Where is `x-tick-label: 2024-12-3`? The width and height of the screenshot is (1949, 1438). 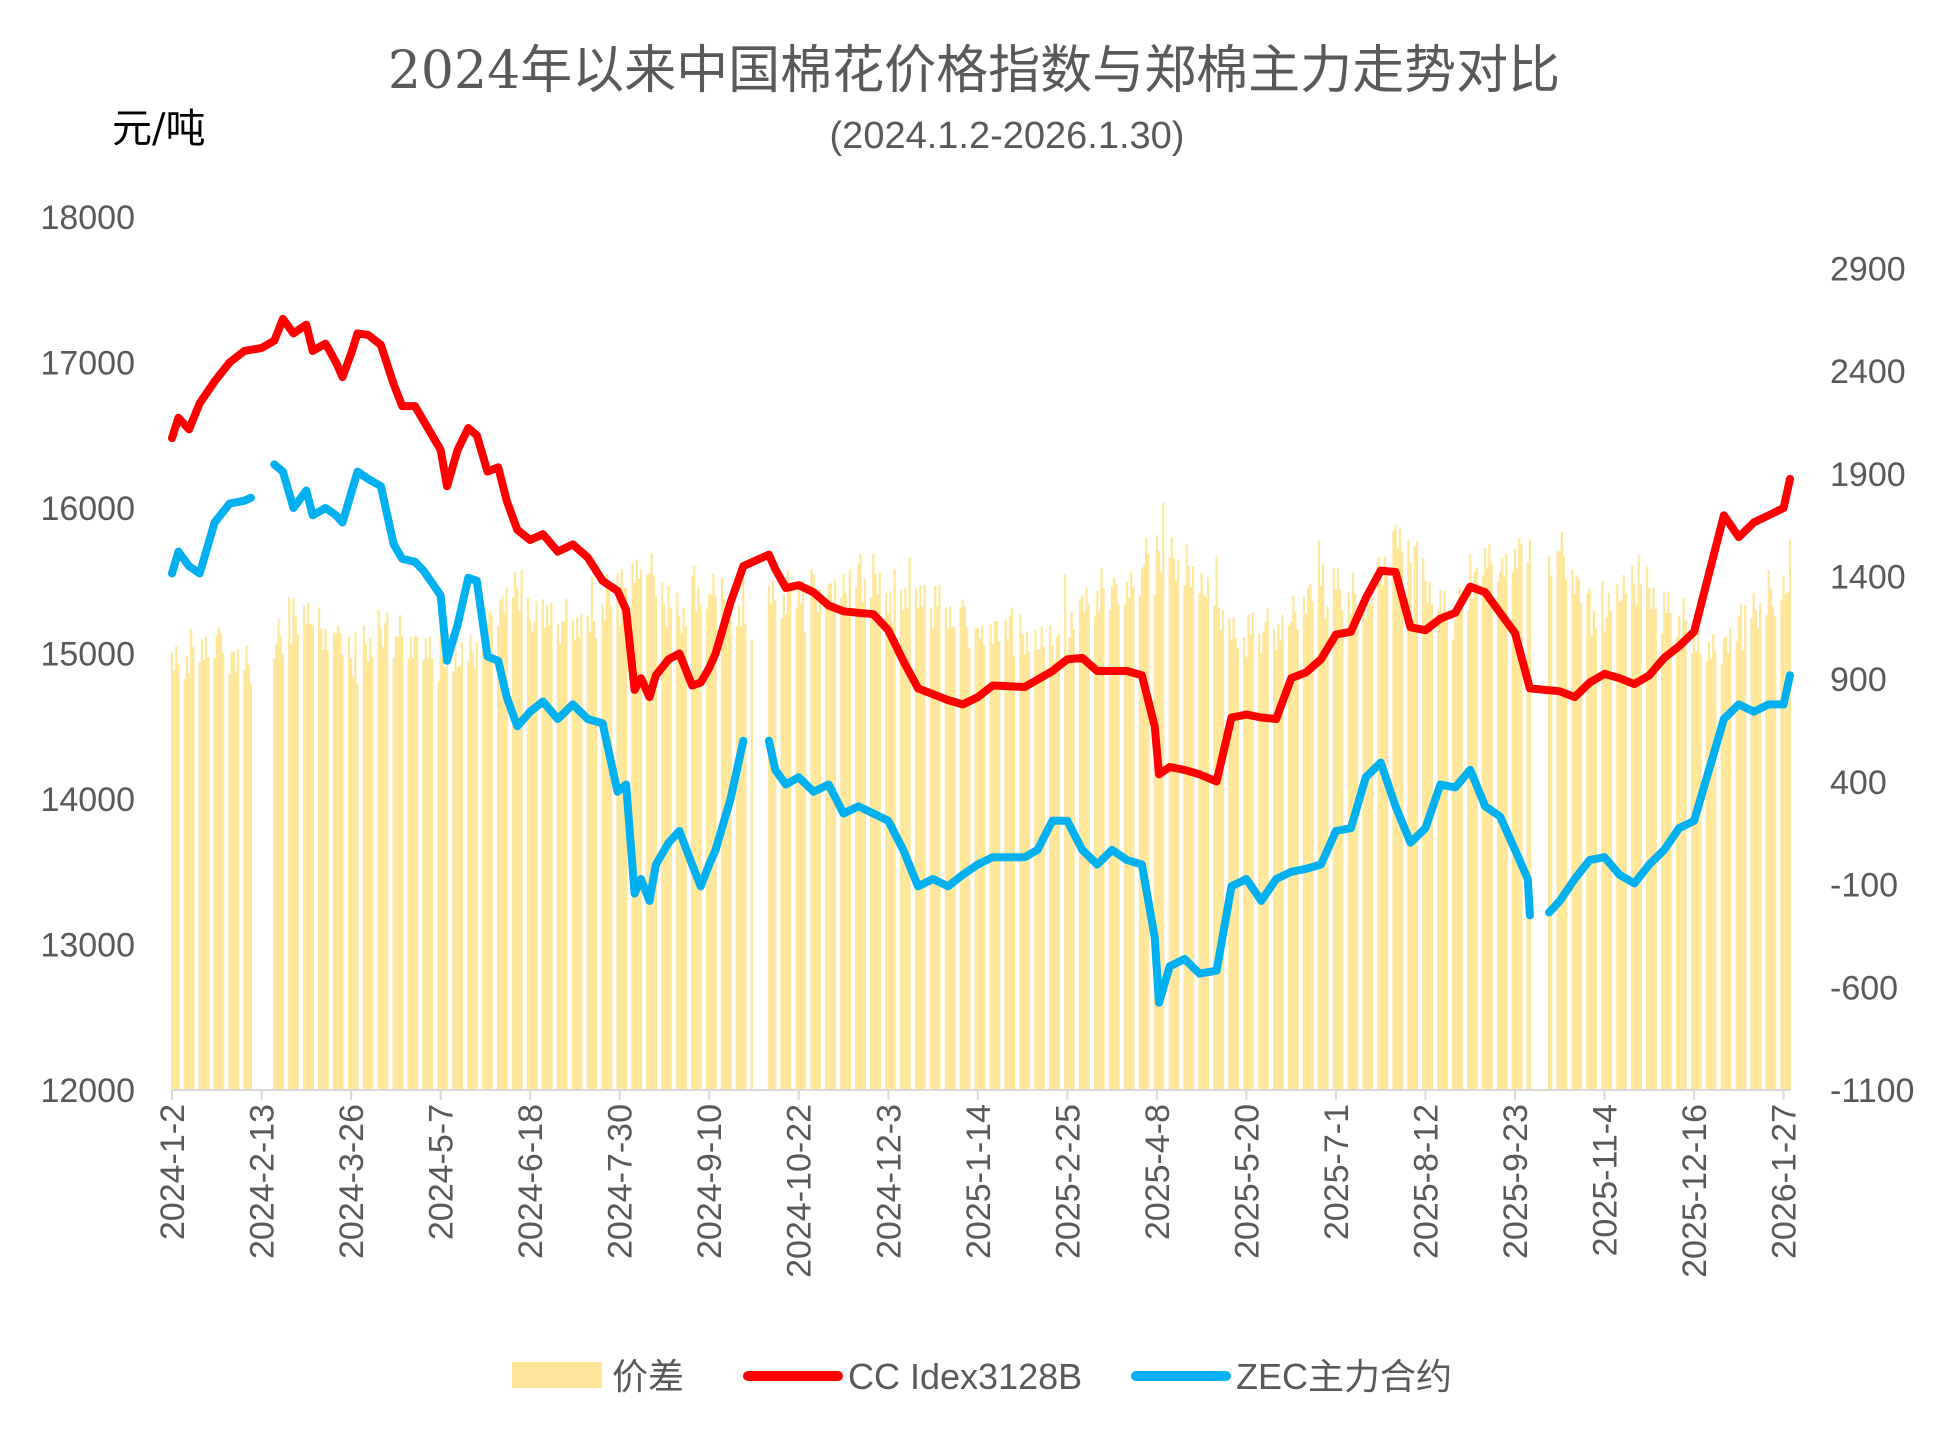
x-tick-label: 2024-12-3 is located at coordinates (889, 1181).